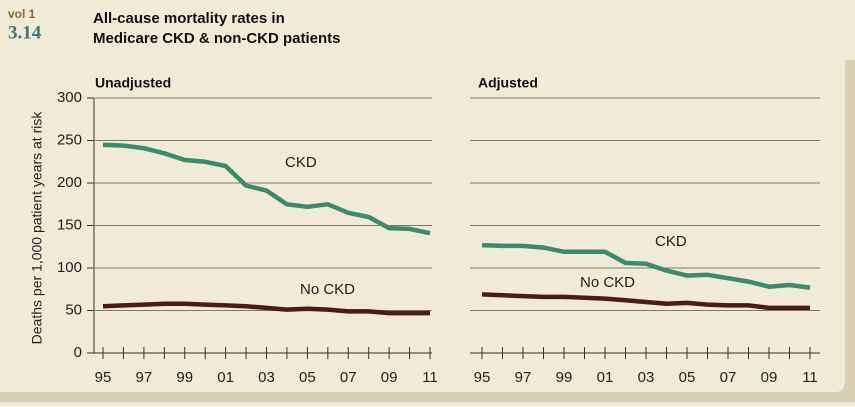 This screenshot has height=407, width=855. What do you see at coordinates (78, 352) in the screenshot?
I see `y-tick-label: 0` at bounding box center [78, 352].